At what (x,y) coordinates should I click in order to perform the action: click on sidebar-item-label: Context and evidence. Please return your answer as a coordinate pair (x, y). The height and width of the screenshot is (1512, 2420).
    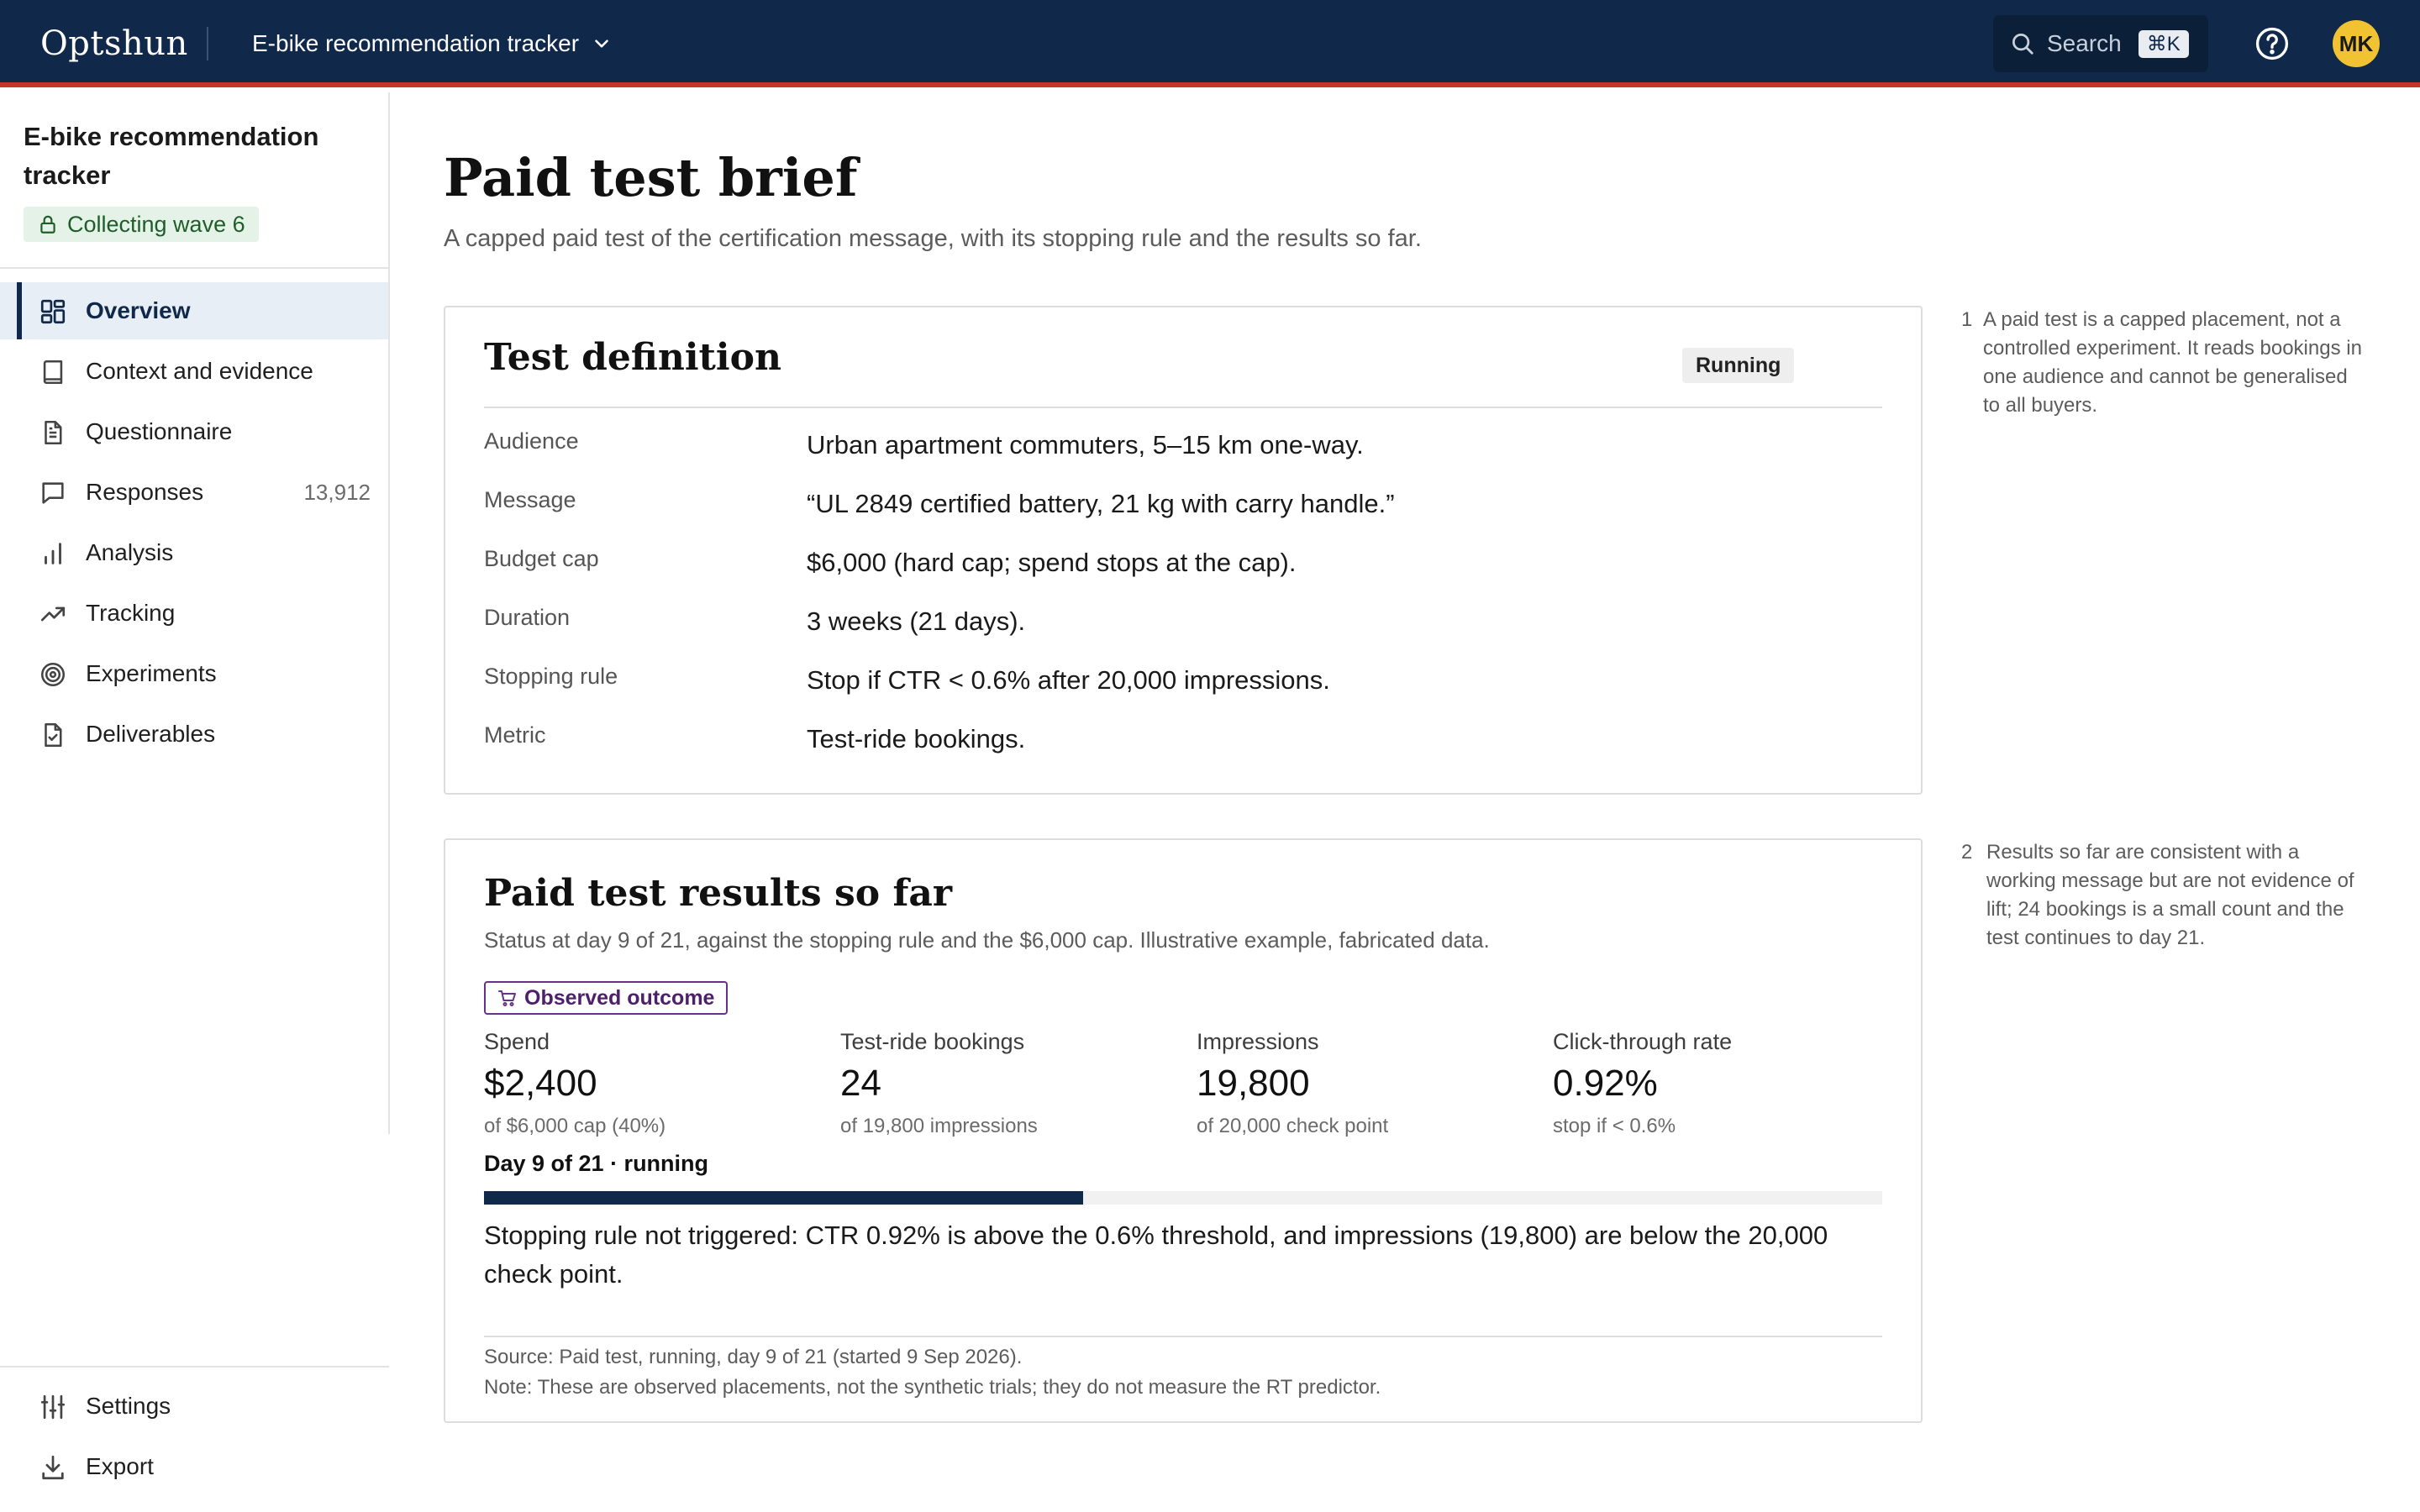
    Looking at the image, I should click on (199, 371).